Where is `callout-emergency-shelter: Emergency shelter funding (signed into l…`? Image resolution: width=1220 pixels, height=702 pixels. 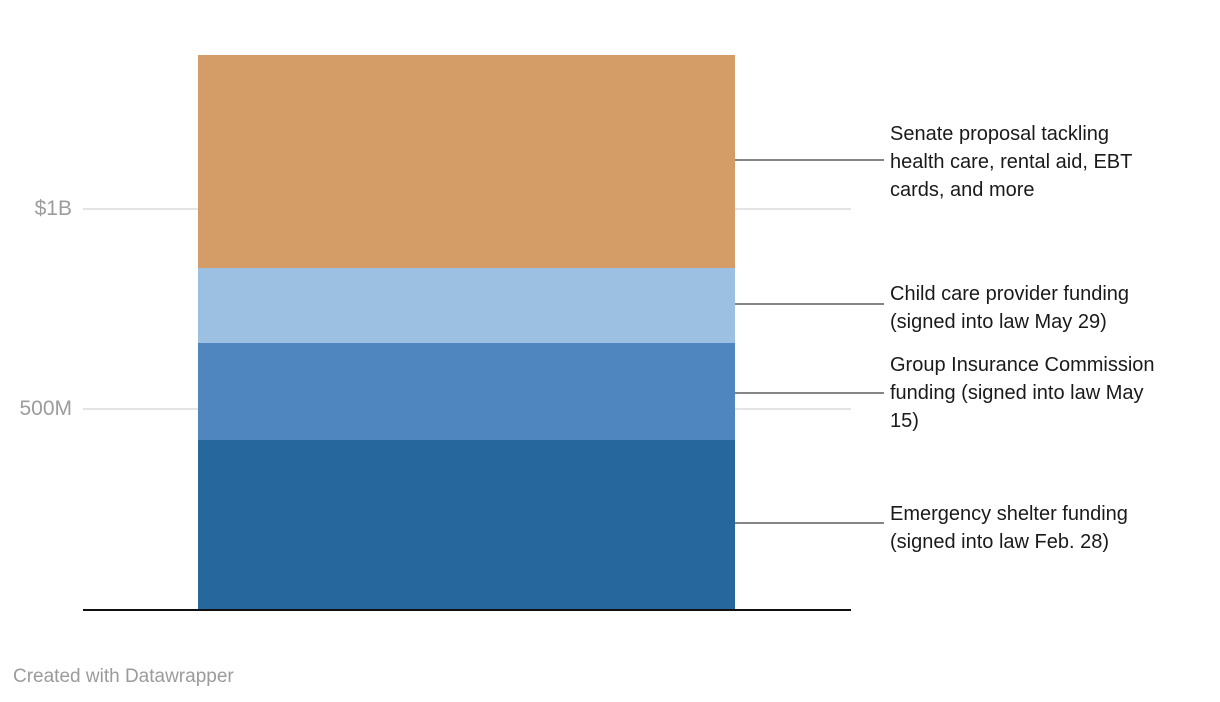 callout-emergency-shelter: Emergency shelter funding (signed into l… is located at coordinates (1052, 528).